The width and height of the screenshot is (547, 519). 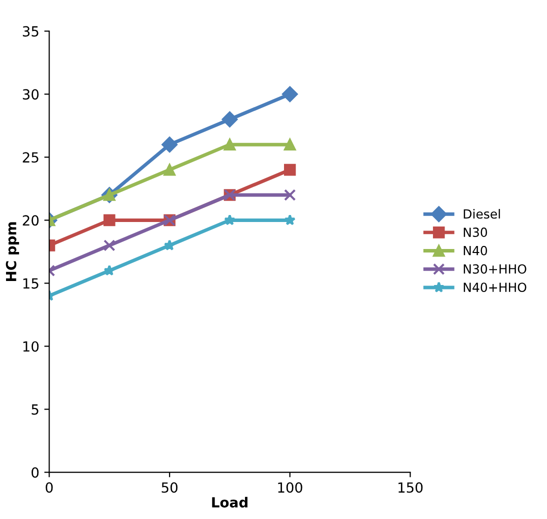 What do you see at coordinates (13, 251) in the screenshot?
I see `y-axis-title: HC ppm` at bounding box center [13, 251].